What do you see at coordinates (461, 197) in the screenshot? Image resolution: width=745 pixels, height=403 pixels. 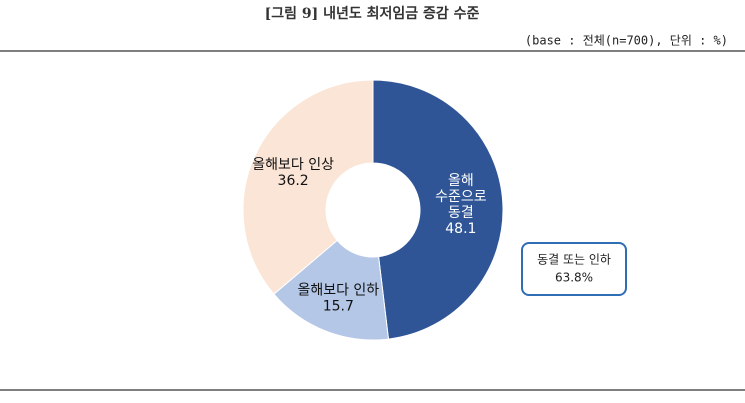 I see `slice-label: 올해 수준으로 동결` at bounding box center [461, 197].